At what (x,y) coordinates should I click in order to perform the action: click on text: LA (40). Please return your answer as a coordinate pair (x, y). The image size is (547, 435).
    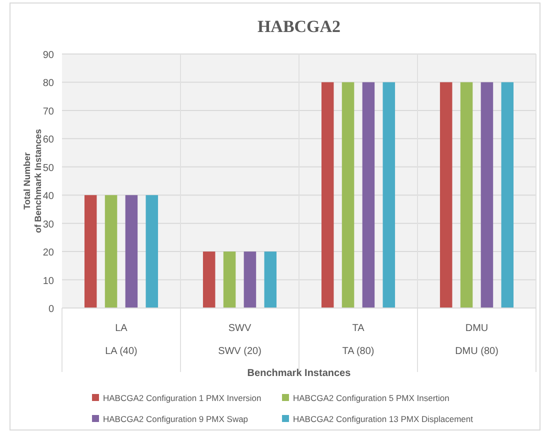
    Looking at the image, I should click on (121, 351).